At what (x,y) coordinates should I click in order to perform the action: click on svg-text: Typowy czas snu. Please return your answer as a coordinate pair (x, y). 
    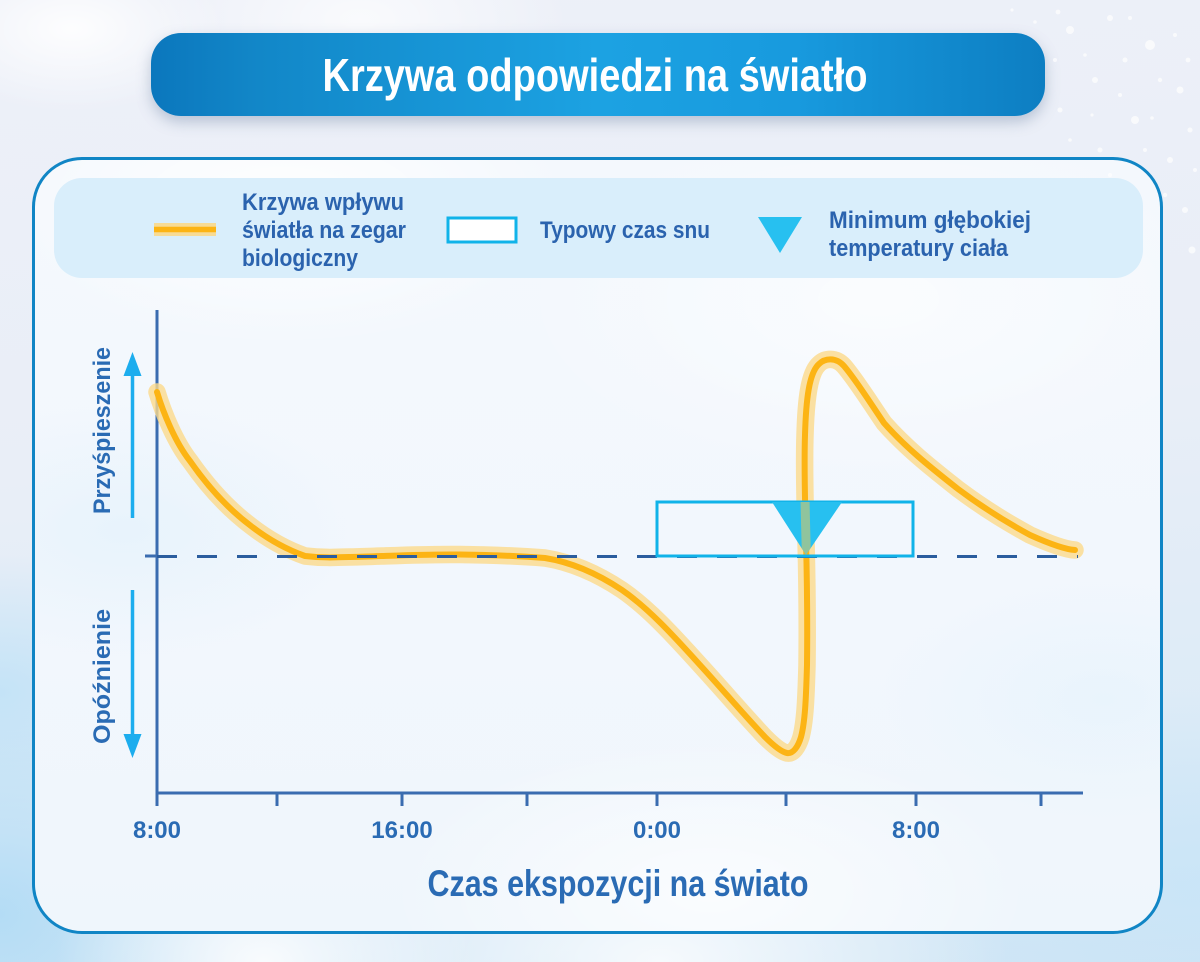
    Looking at the image, I should click on (625, 230).